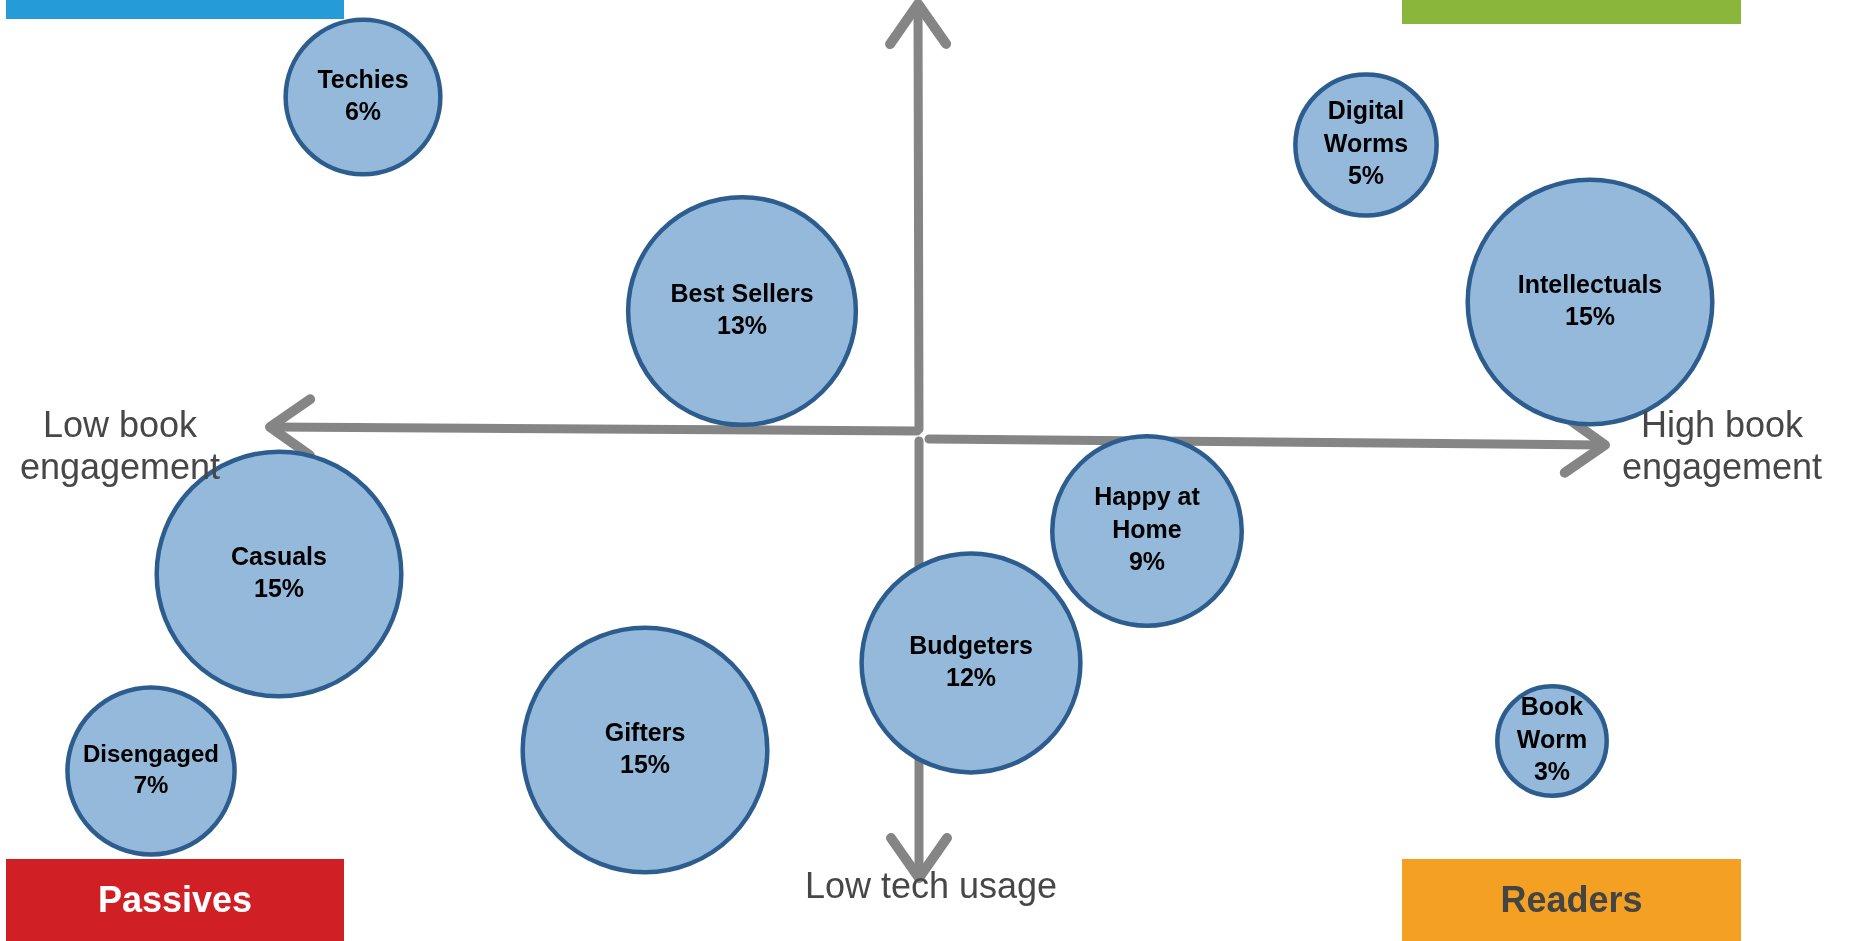 The height and width of the screenshot is (941, 1853). Describe the element at coordinates (151, 754) in the screenshot. I see `category-label: Disengaged` at that location.